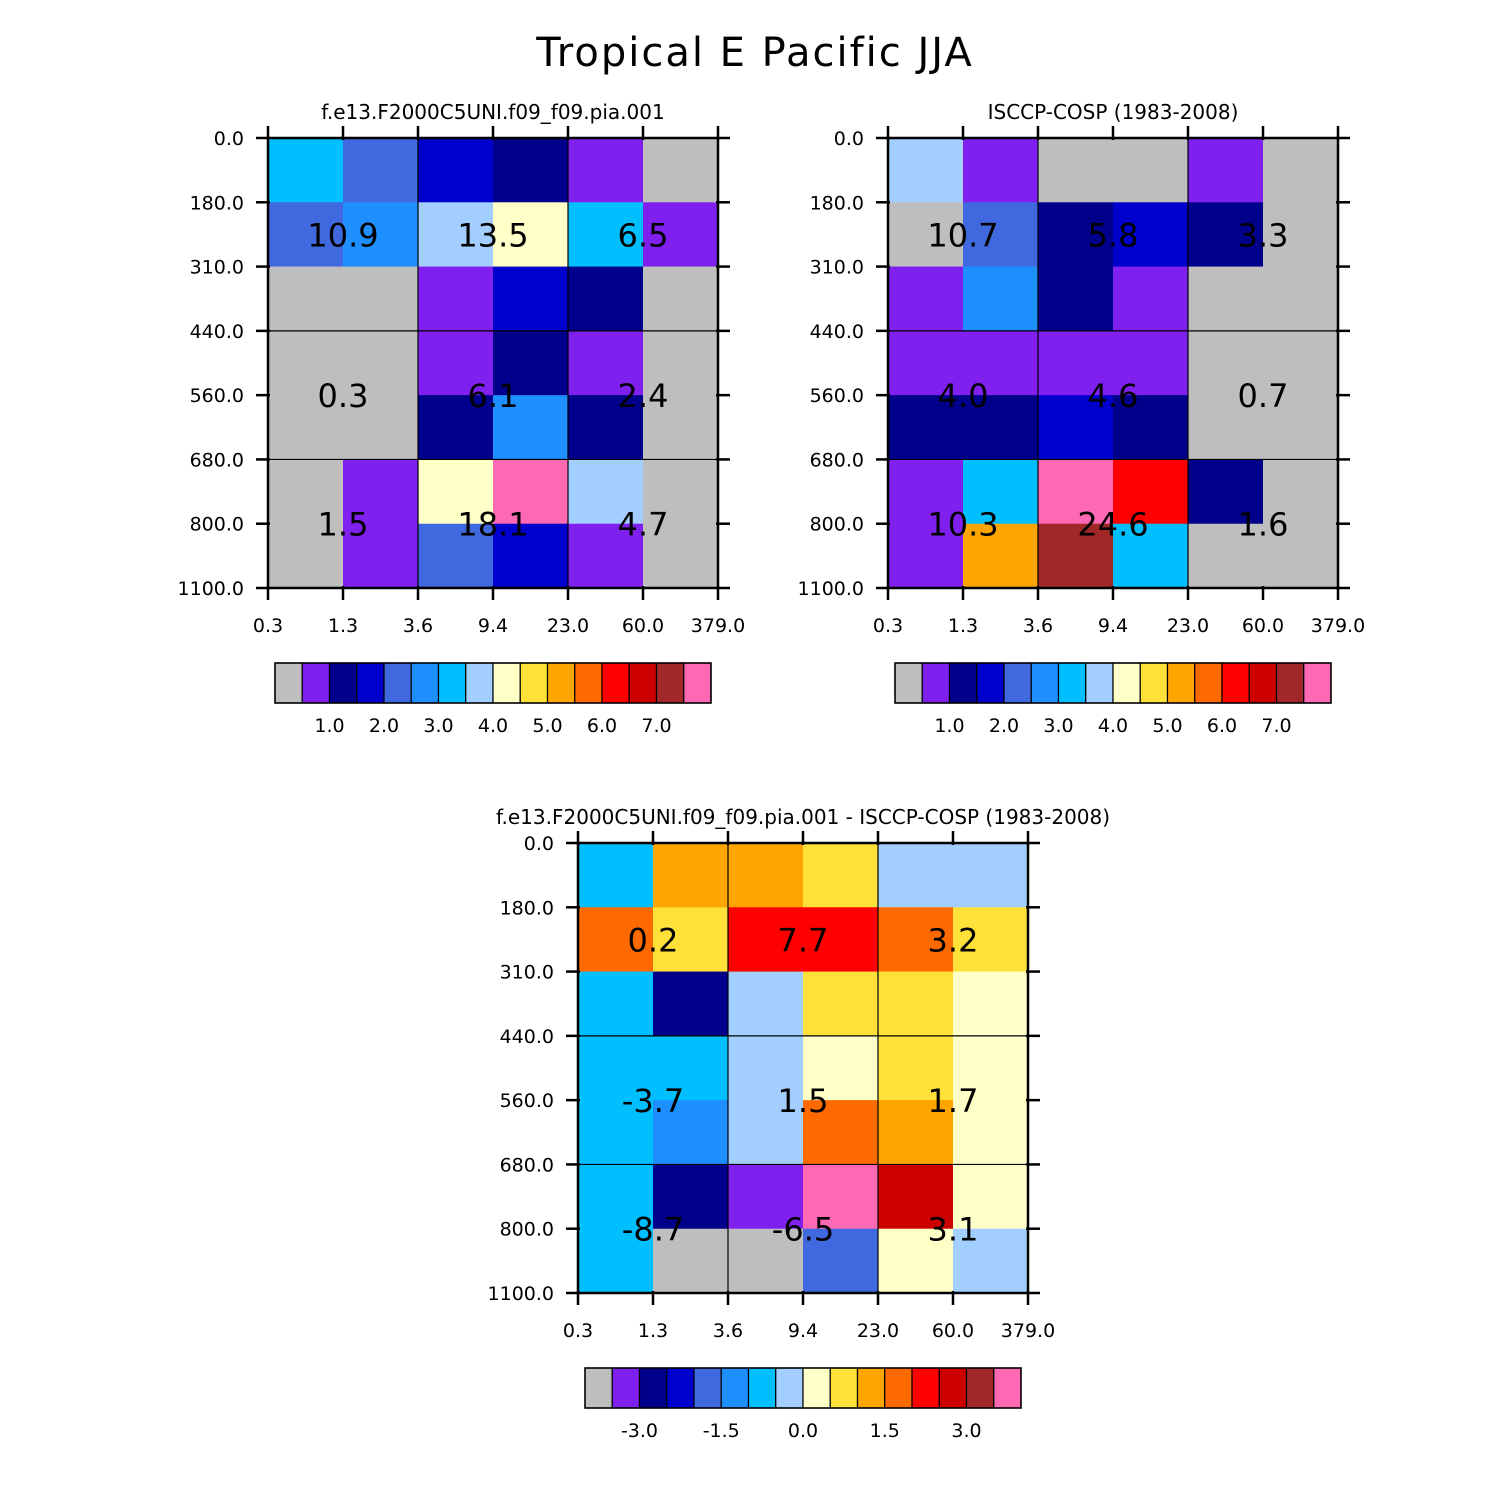 This screenshot has height=1510, width=1510. Describe the element at coordinates (653, 1101) in the screenshot. I see `block-value-label: -3.7` at that location.